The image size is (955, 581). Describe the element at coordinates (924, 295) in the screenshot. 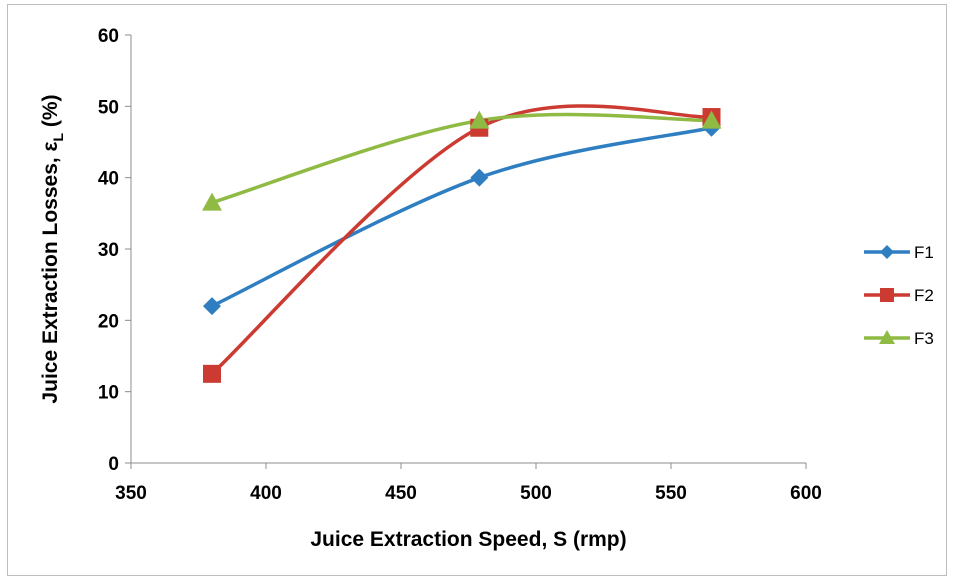

I see `legend-label-f2: F2` at that location.